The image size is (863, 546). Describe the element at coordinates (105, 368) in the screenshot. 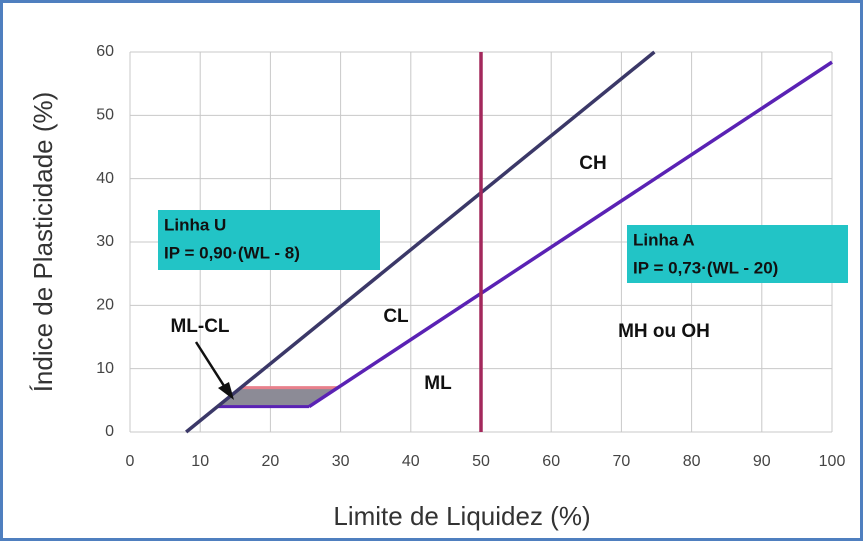

I see `y-tick-label: 10` at that location.